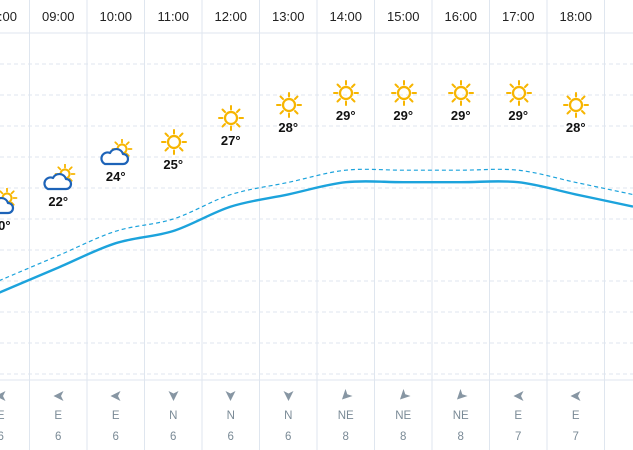 This screenshot has width=633, height=450. What do you see at coordinates (461, 16) in the screenshot?
I see `hour-label: 16:00` at bounding box center [461, 16].